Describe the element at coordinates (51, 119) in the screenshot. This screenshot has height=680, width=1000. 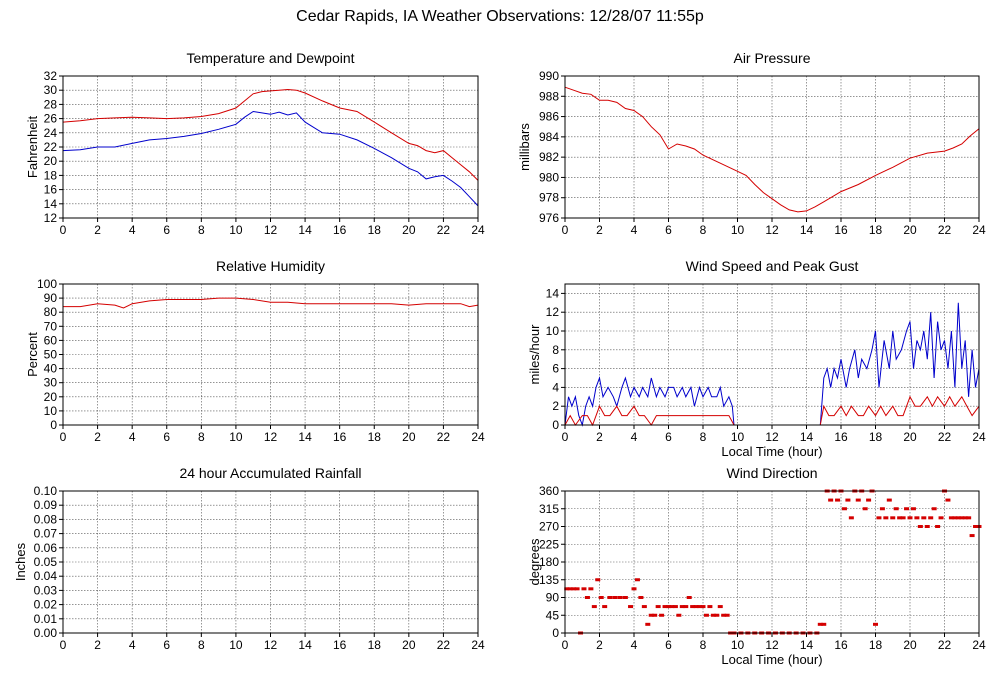
I see `y-tick-label: 26` at that location.